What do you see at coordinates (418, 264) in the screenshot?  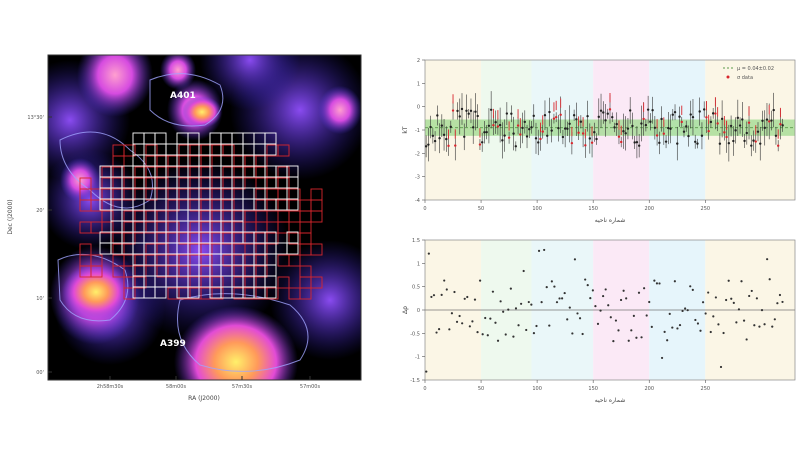 I see `y-tick-label: 1` at bounding box center [418, 264].